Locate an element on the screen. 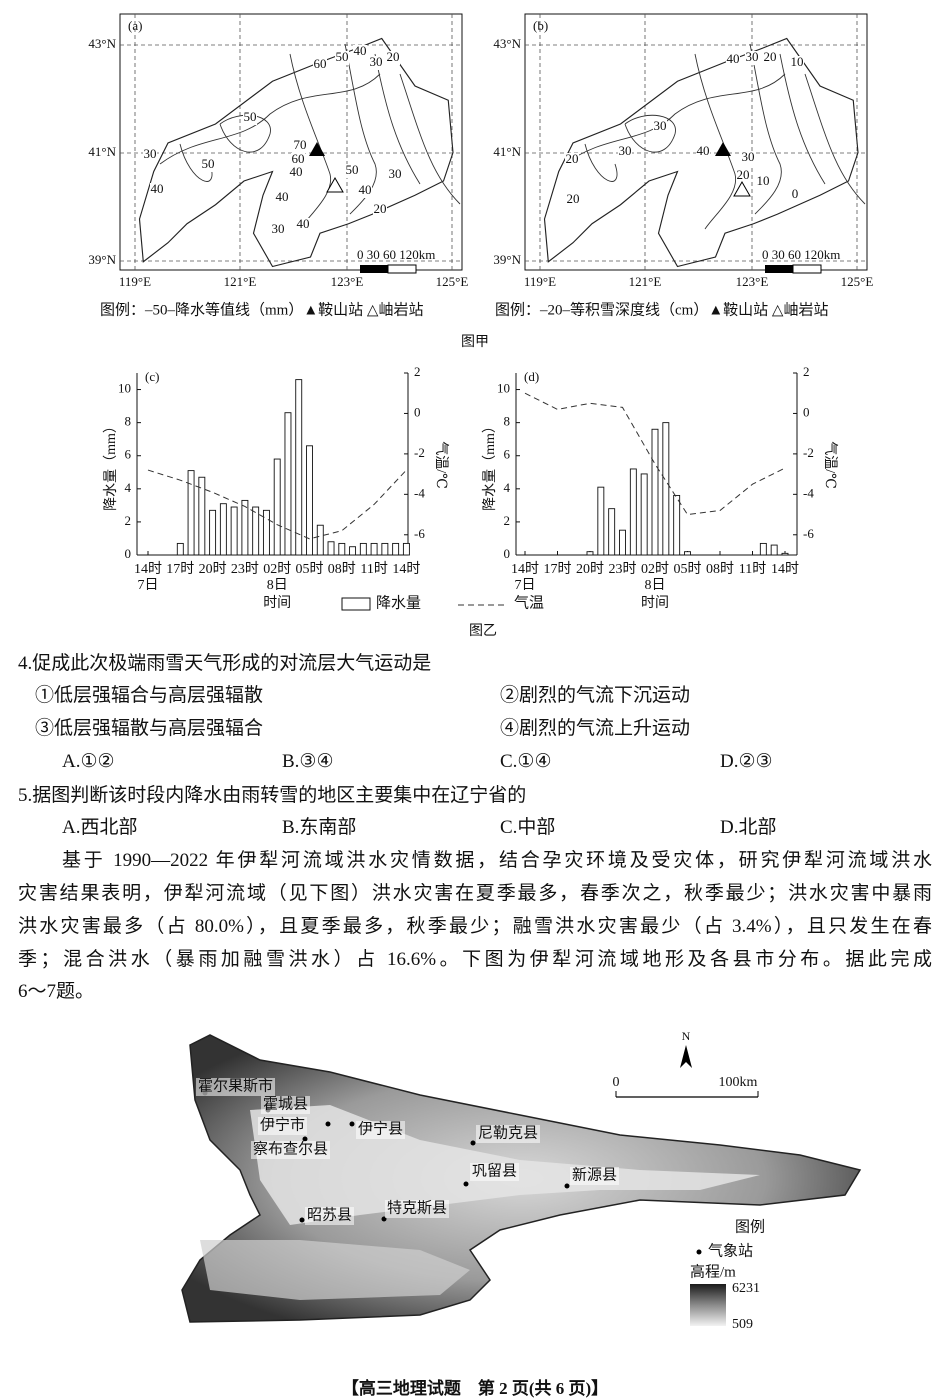  contour-label: 50 is located at coordinates (342, 56).